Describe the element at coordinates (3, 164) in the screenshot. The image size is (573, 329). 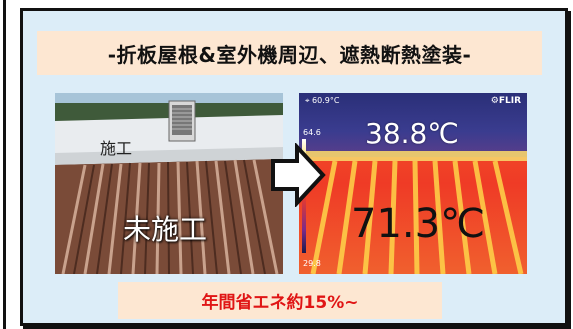
I see `adjacent-panel-edge` at that location.